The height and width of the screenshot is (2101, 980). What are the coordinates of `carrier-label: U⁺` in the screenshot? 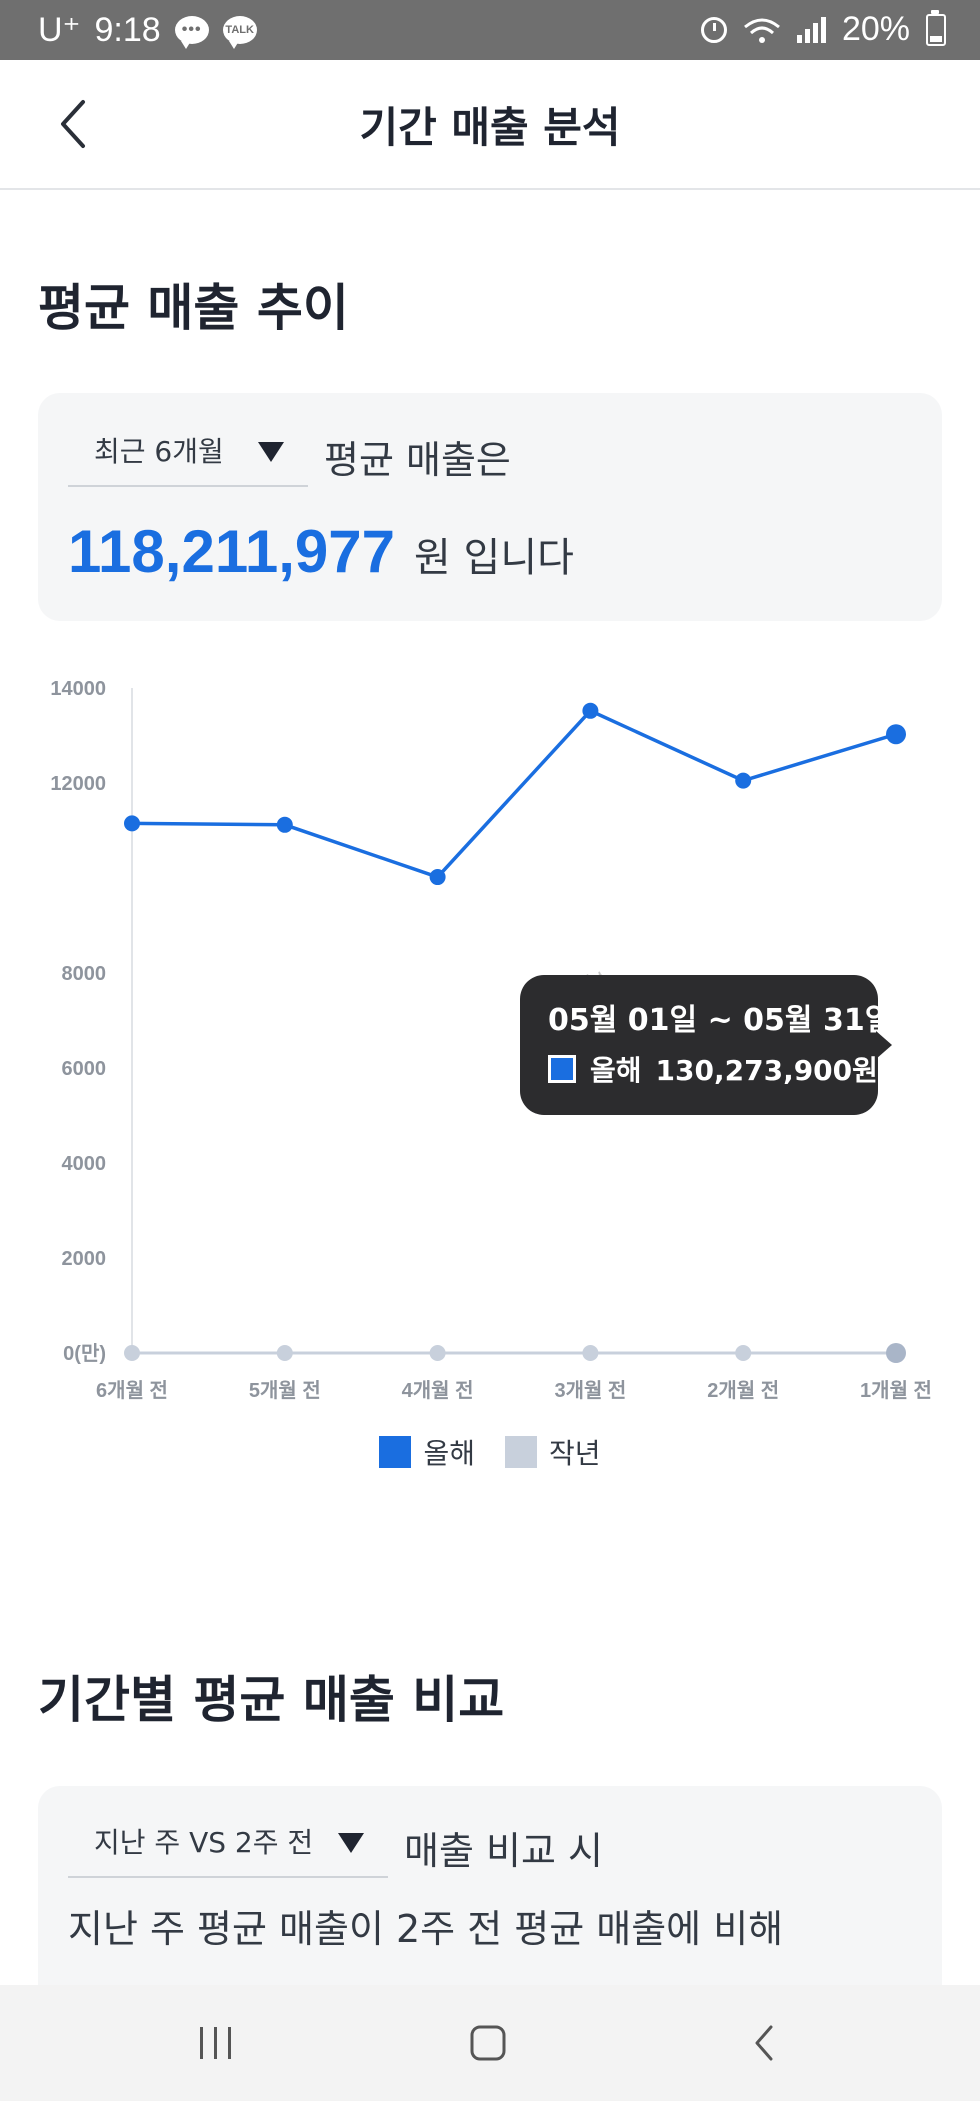 It's located at (59, 30).